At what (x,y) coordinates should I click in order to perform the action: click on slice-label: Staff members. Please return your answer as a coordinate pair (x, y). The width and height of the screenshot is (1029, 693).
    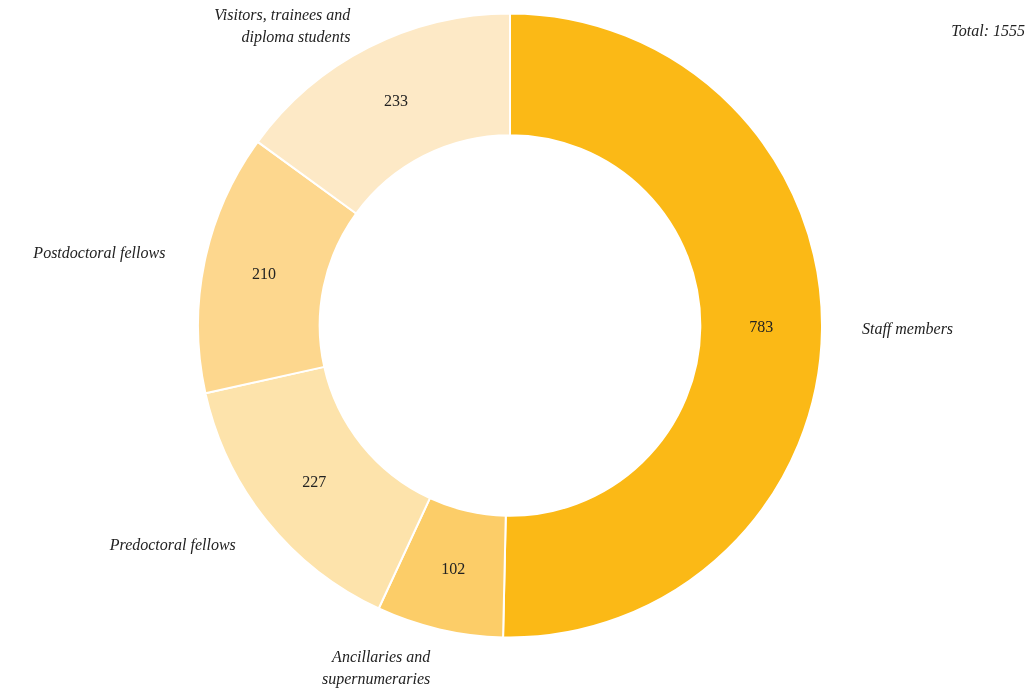
    Looking at the image, I should click on (907, 328).